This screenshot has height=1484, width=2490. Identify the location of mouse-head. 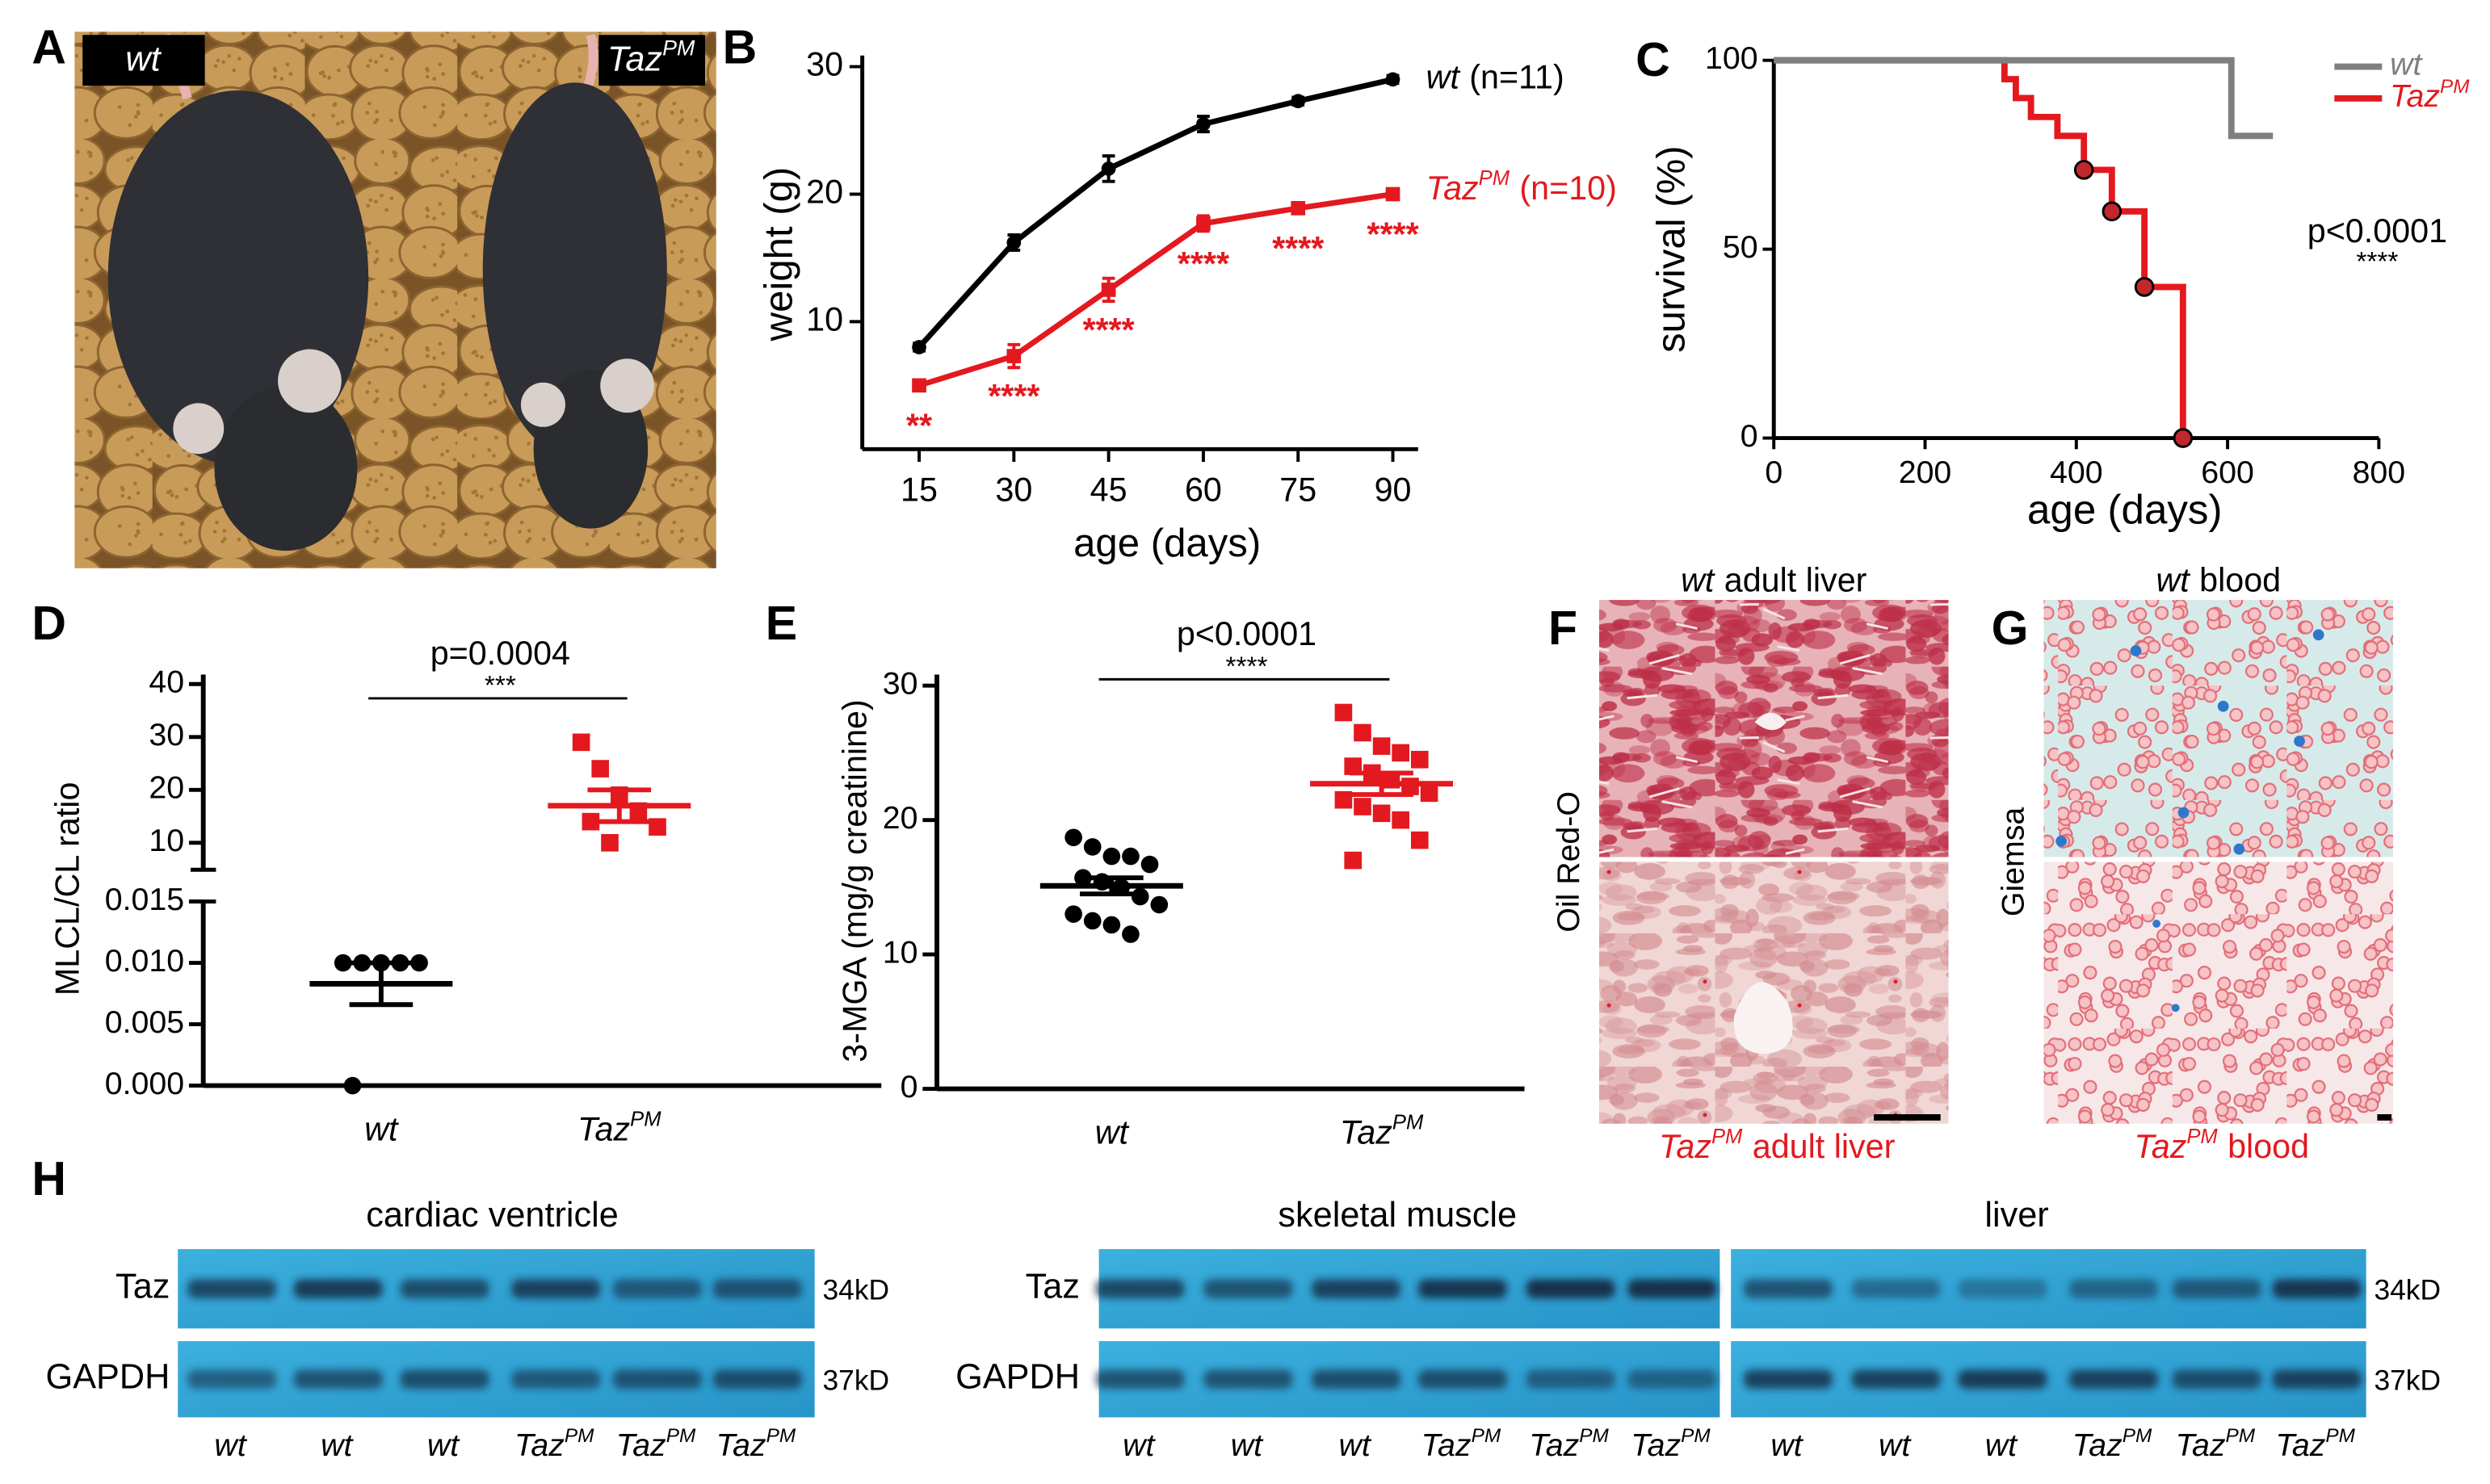
(286, 468).